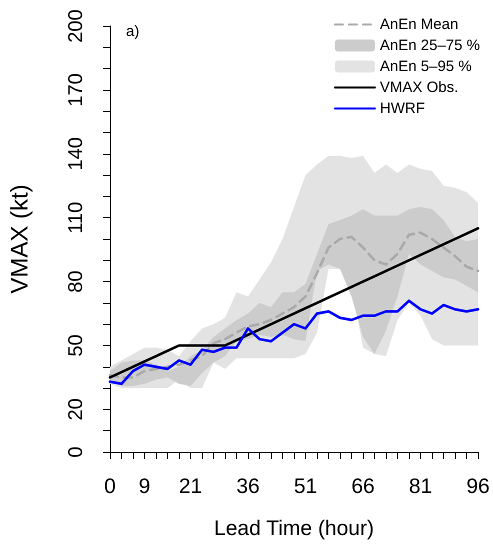 The height and width of the screenshot is (544, 493). What do you see at coordinates (20, 239) in the screenshot?
I see `y-axis-title: VMAX (kt)` at bounding box center [20, 239].